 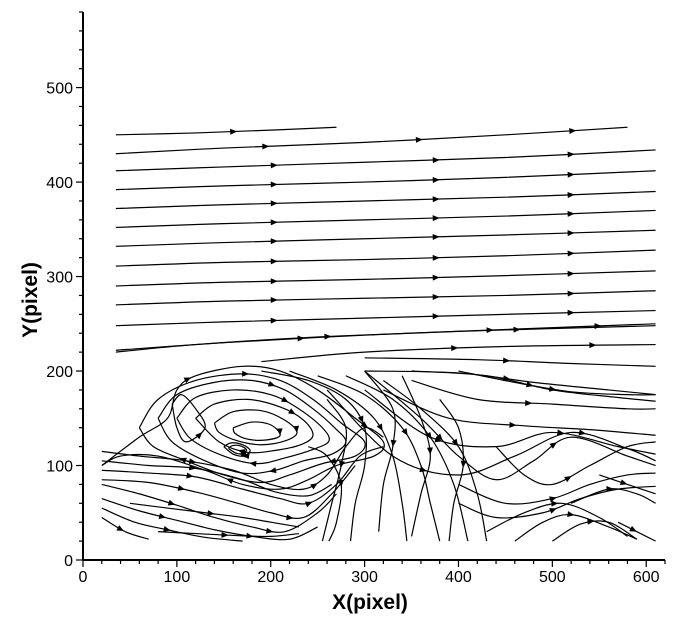 I want to click on x-ticks: 0 100 200 300 400 500 600, so click(x=372, y=573).